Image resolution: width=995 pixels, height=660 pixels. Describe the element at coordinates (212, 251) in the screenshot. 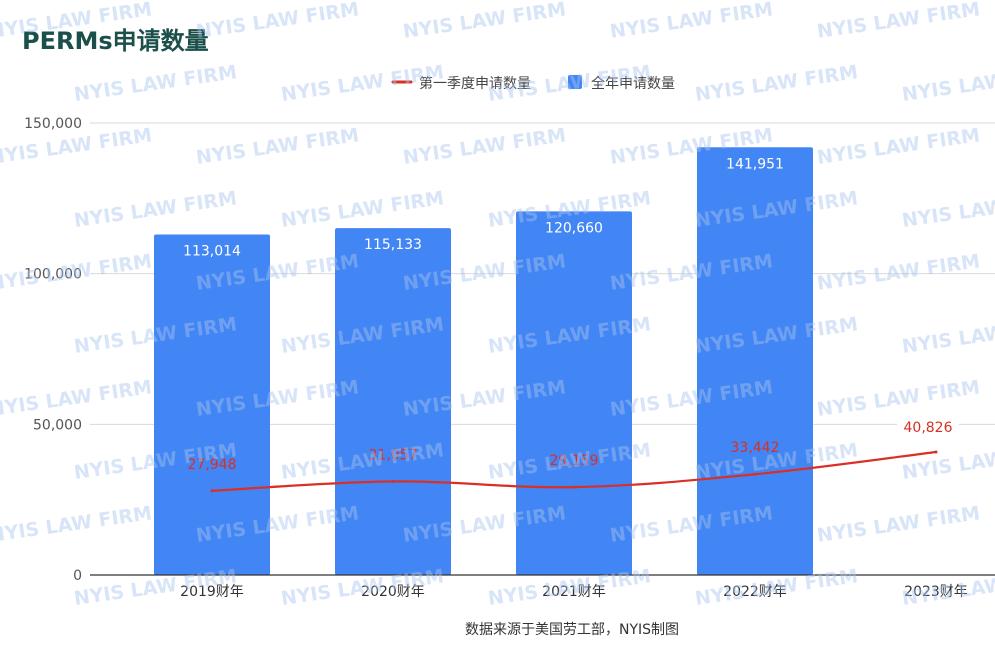

I see `bar-value-label: 113,014` at that location.